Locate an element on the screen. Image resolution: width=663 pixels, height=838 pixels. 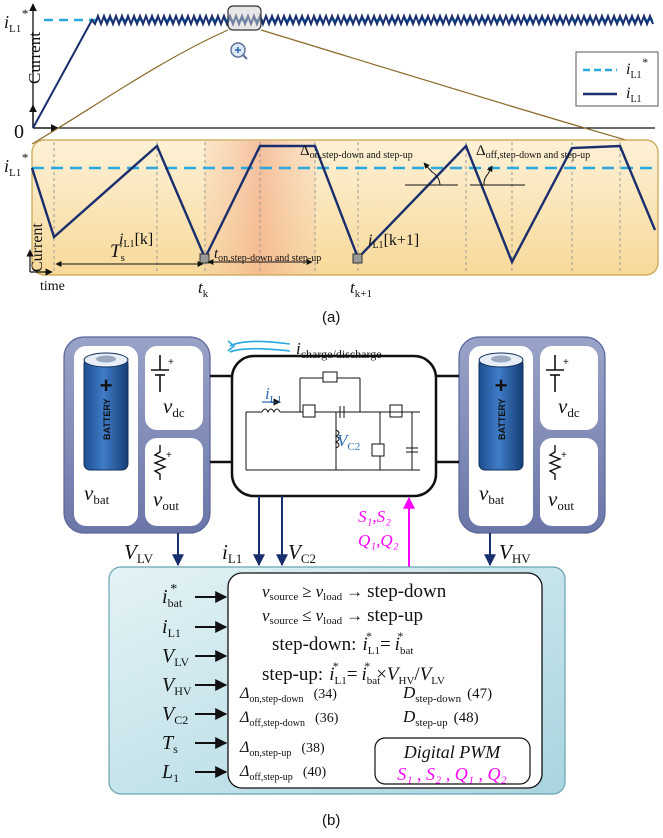
rule-step-down: vsource ≥ vload → step-down is located at coordinates (354, 592).